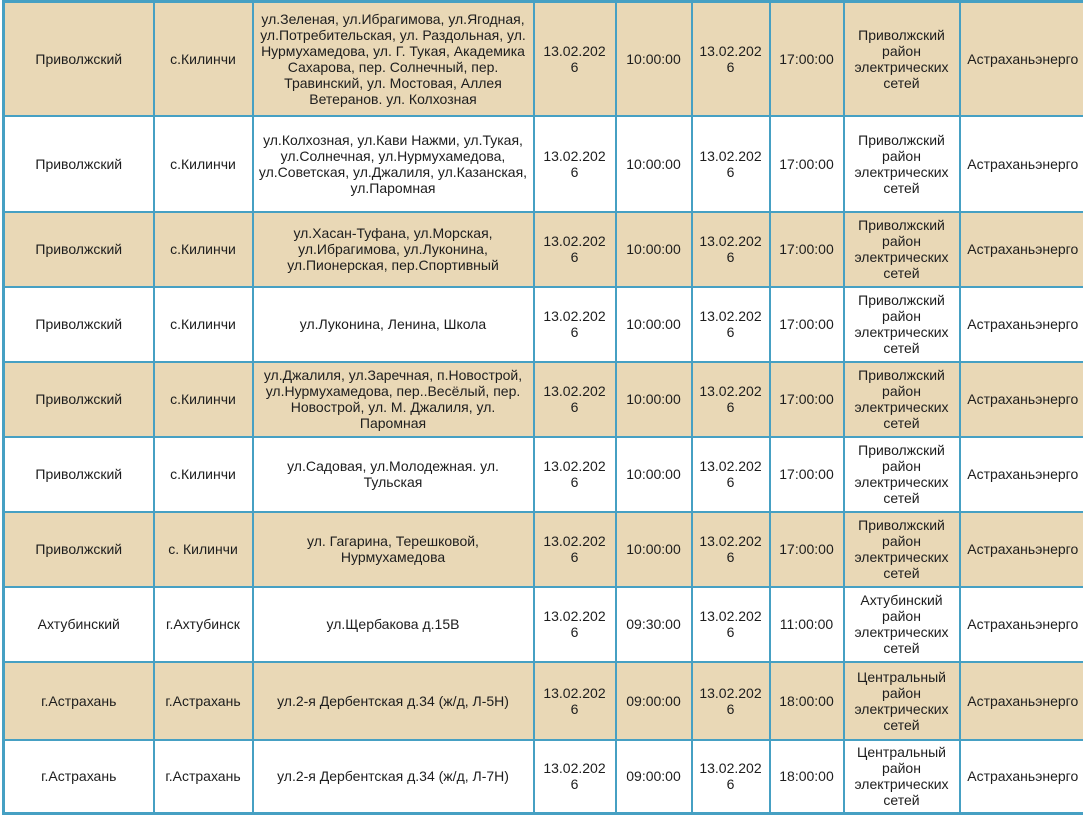 This screenshot has width=1083, height=815. I want to click on cell-streets: ул. Гагарина, Терешковой, Нурмухамедова, so click(393, 549).